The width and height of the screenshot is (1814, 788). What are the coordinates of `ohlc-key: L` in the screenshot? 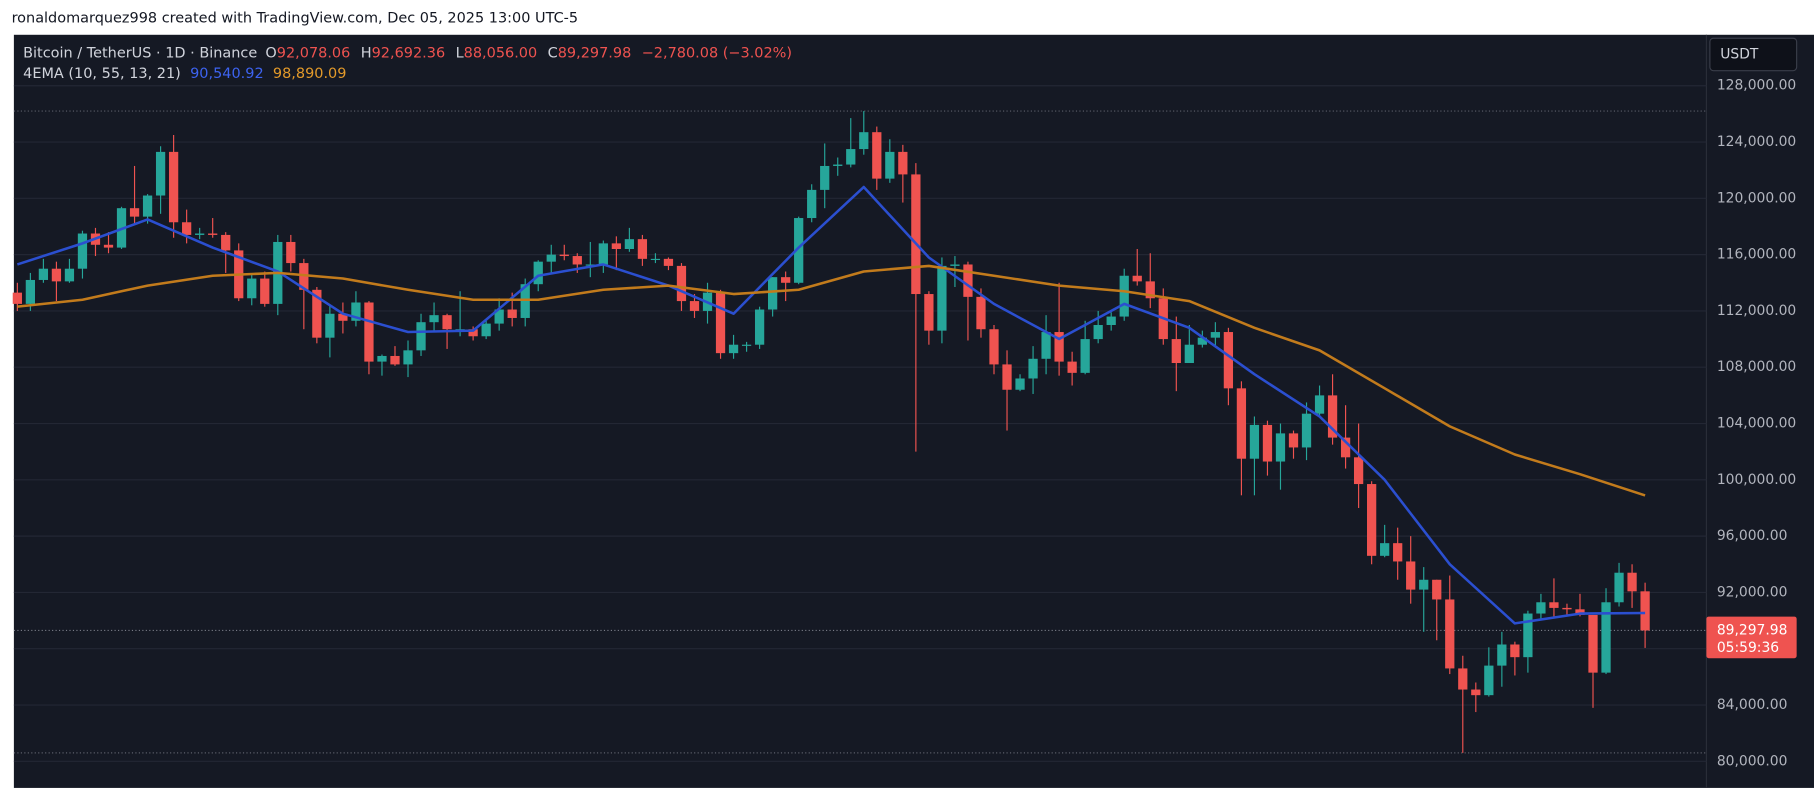 It's located at (460, 53).